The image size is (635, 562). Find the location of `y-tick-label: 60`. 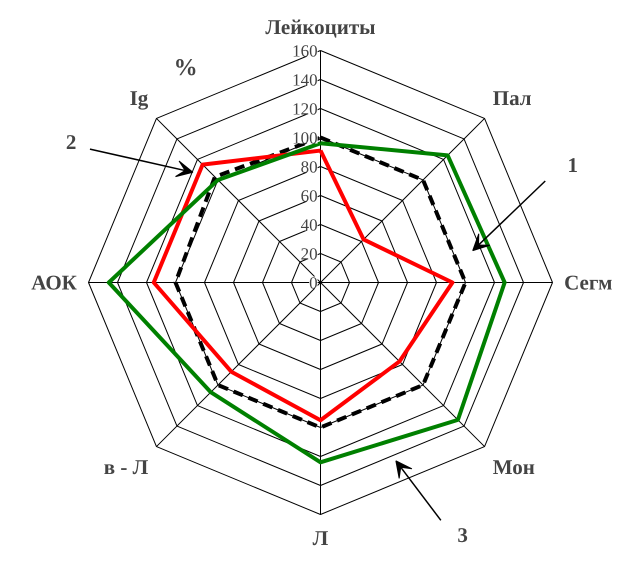

y-tick-label: 60 is located at coordinates (309, 196).